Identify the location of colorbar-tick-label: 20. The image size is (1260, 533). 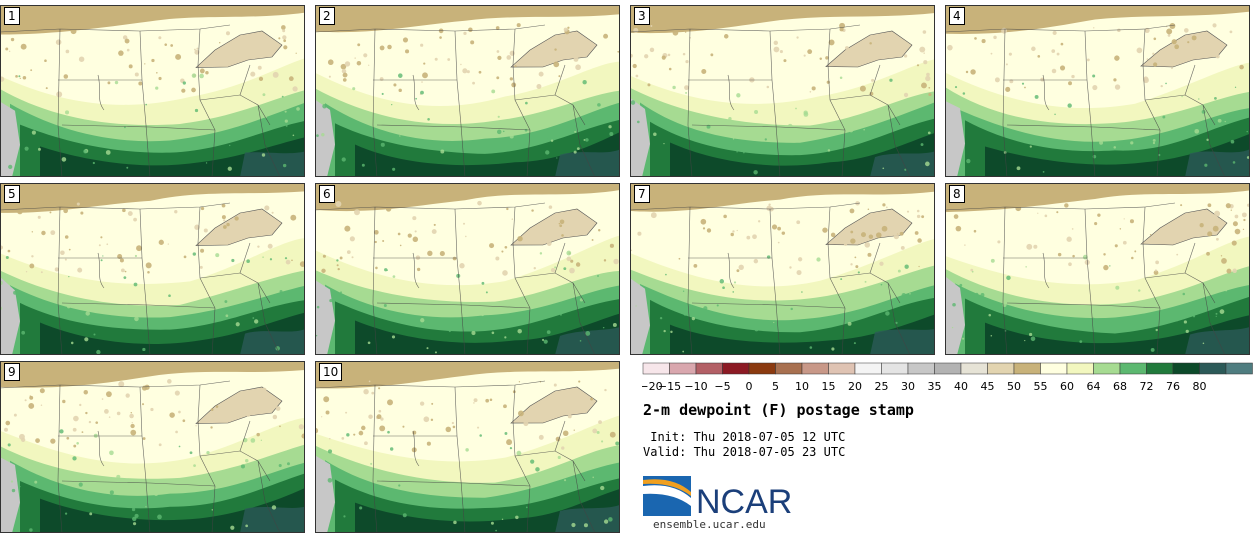
(855, 386).